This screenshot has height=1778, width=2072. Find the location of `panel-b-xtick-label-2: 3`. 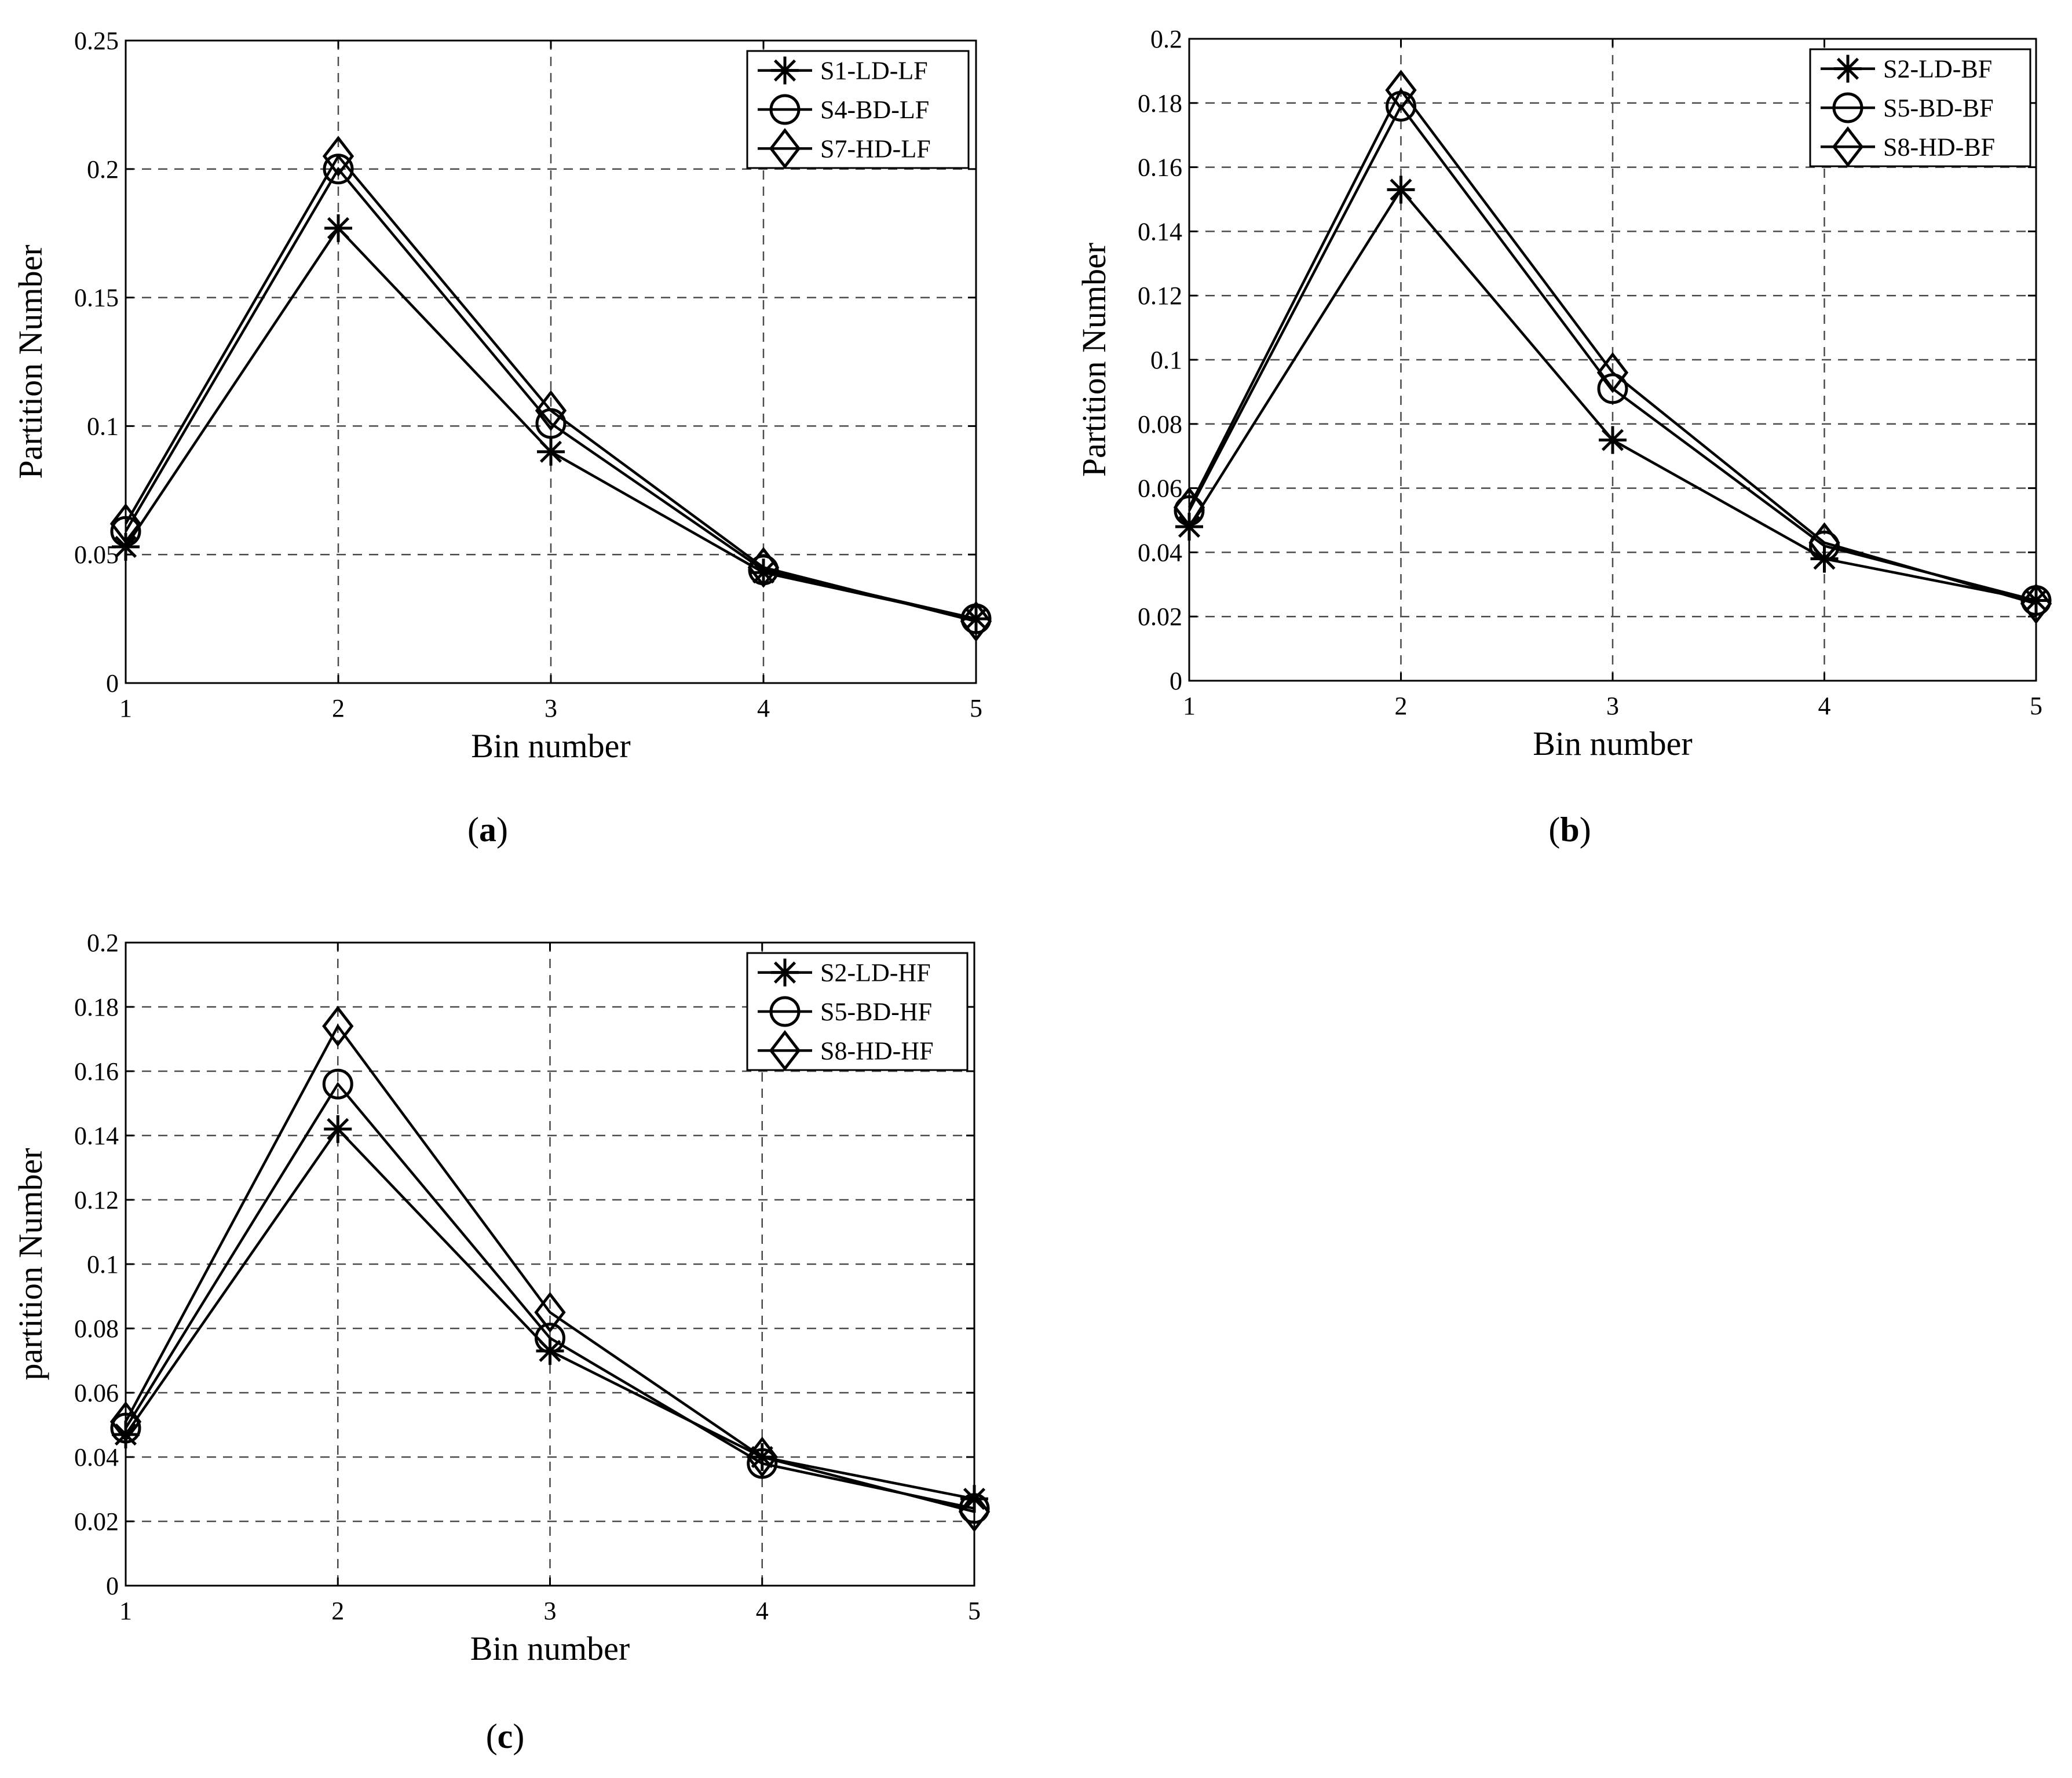

panel-b-xtick-label-2: 3 is located at coordinates (1612, 706).